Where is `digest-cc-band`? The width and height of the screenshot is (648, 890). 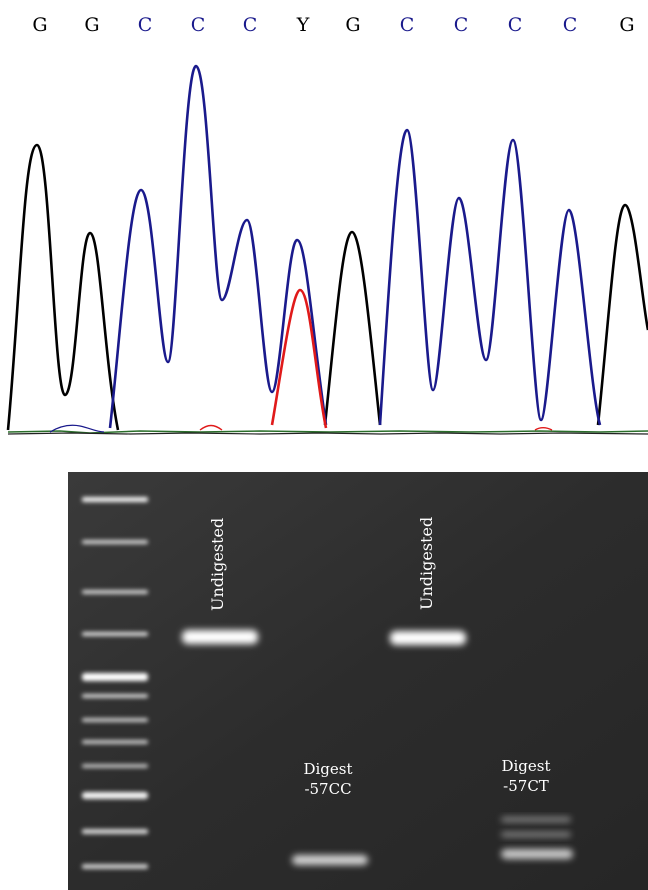 digest-cc-band is located at coordinates (330, 860).